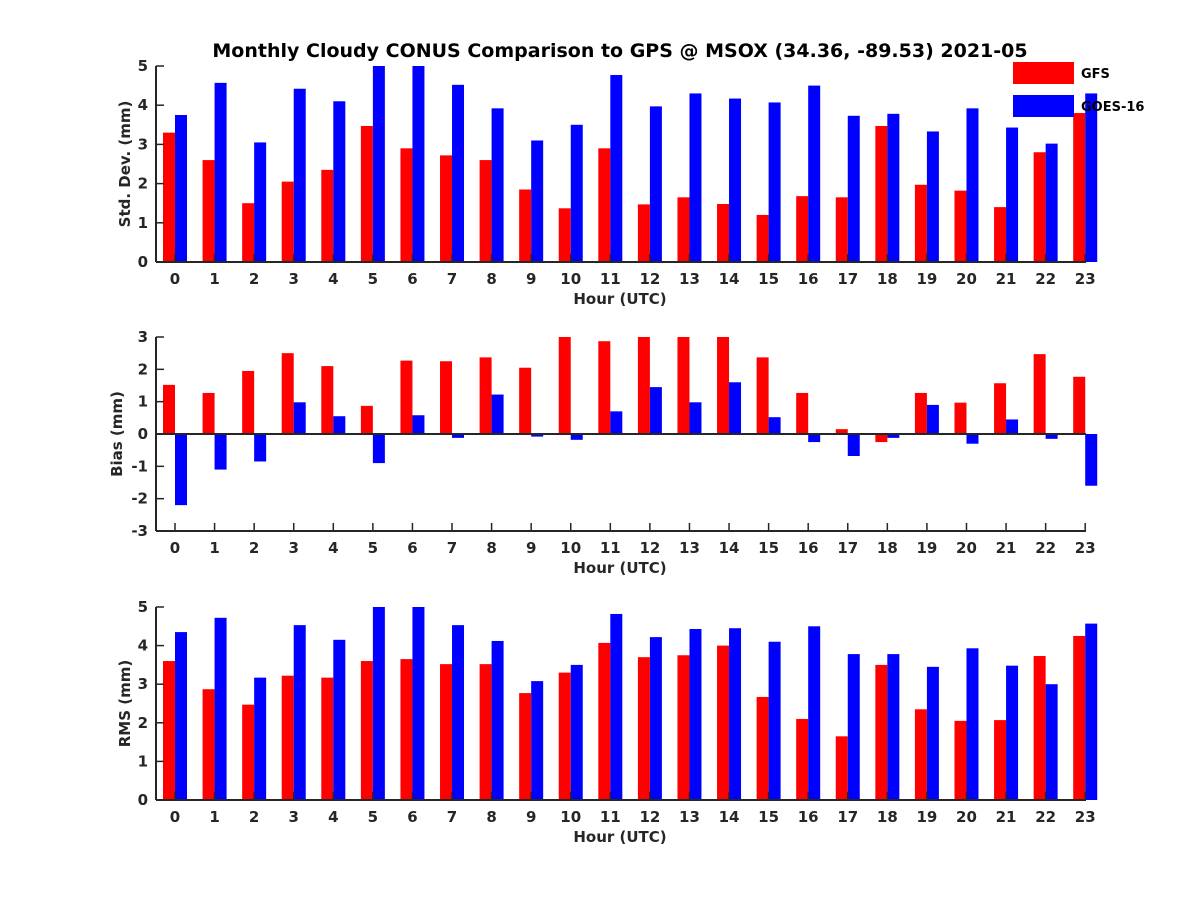 The image size is (1200, 900). I want to click on xtick-label-bias-1: 1, so click(214, 548).